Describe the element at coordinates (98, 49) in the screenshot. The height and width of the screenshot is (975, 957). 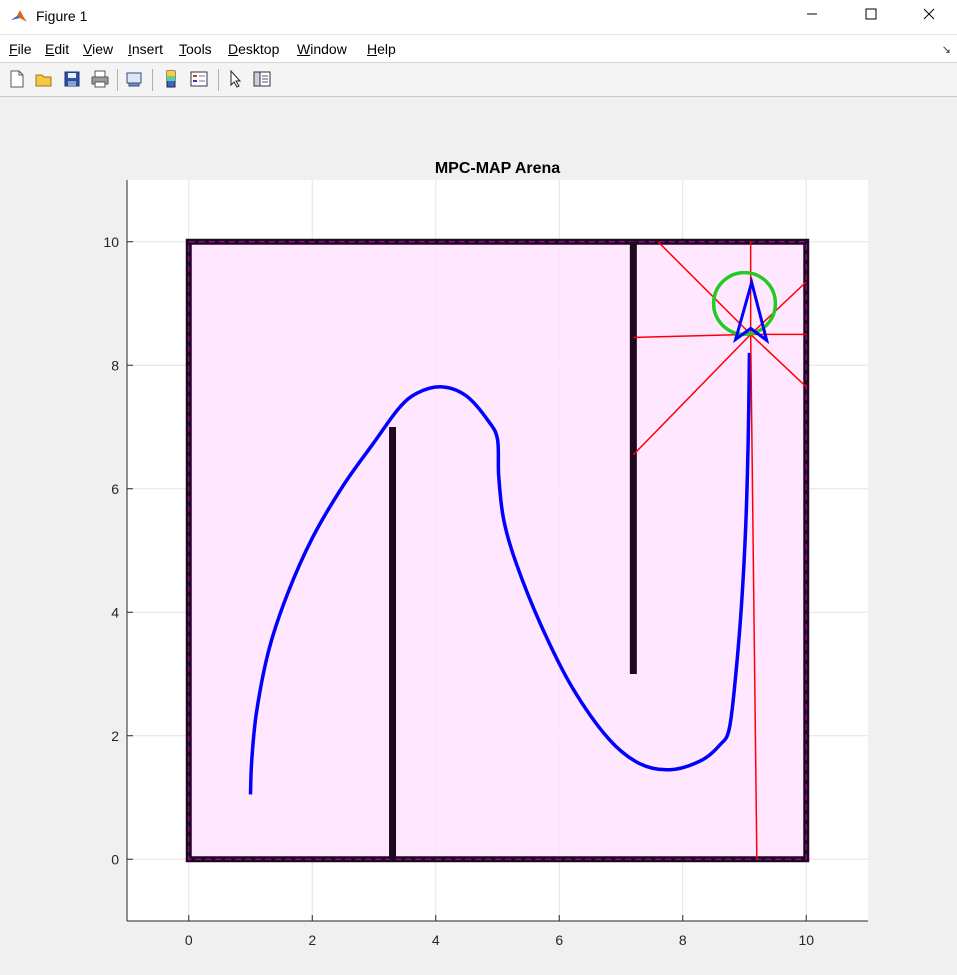
I see `menu-view: View` at that location.